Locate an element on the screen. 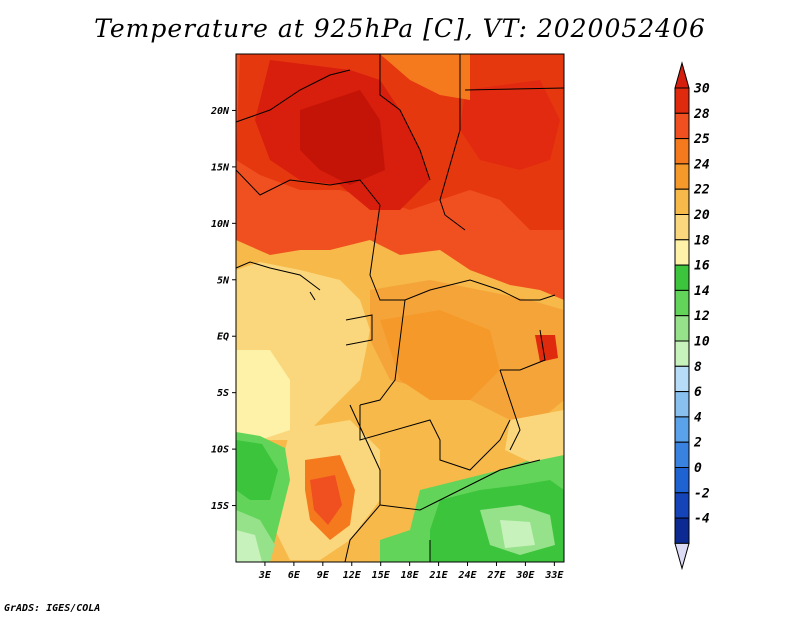 The width and height of the screenshot is (800, 618). lat-tick-label: 15N is located at coordinates (220, 167).